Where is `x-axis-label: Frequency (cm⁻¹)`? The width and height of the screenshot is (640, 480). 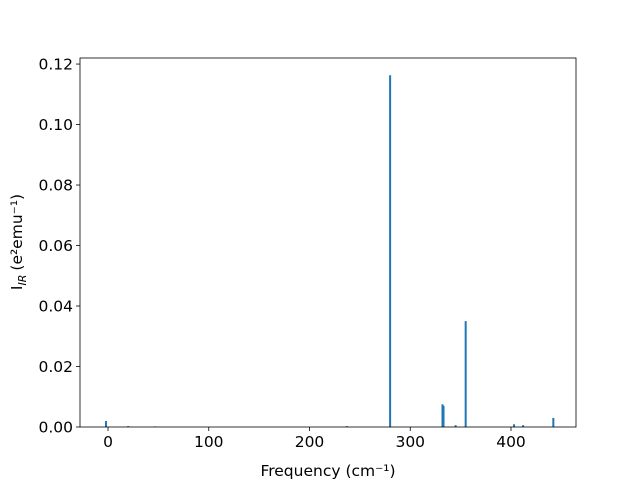
x-axis-label: Frequency (cm⁻¹) is located at coordinates (327, 471).